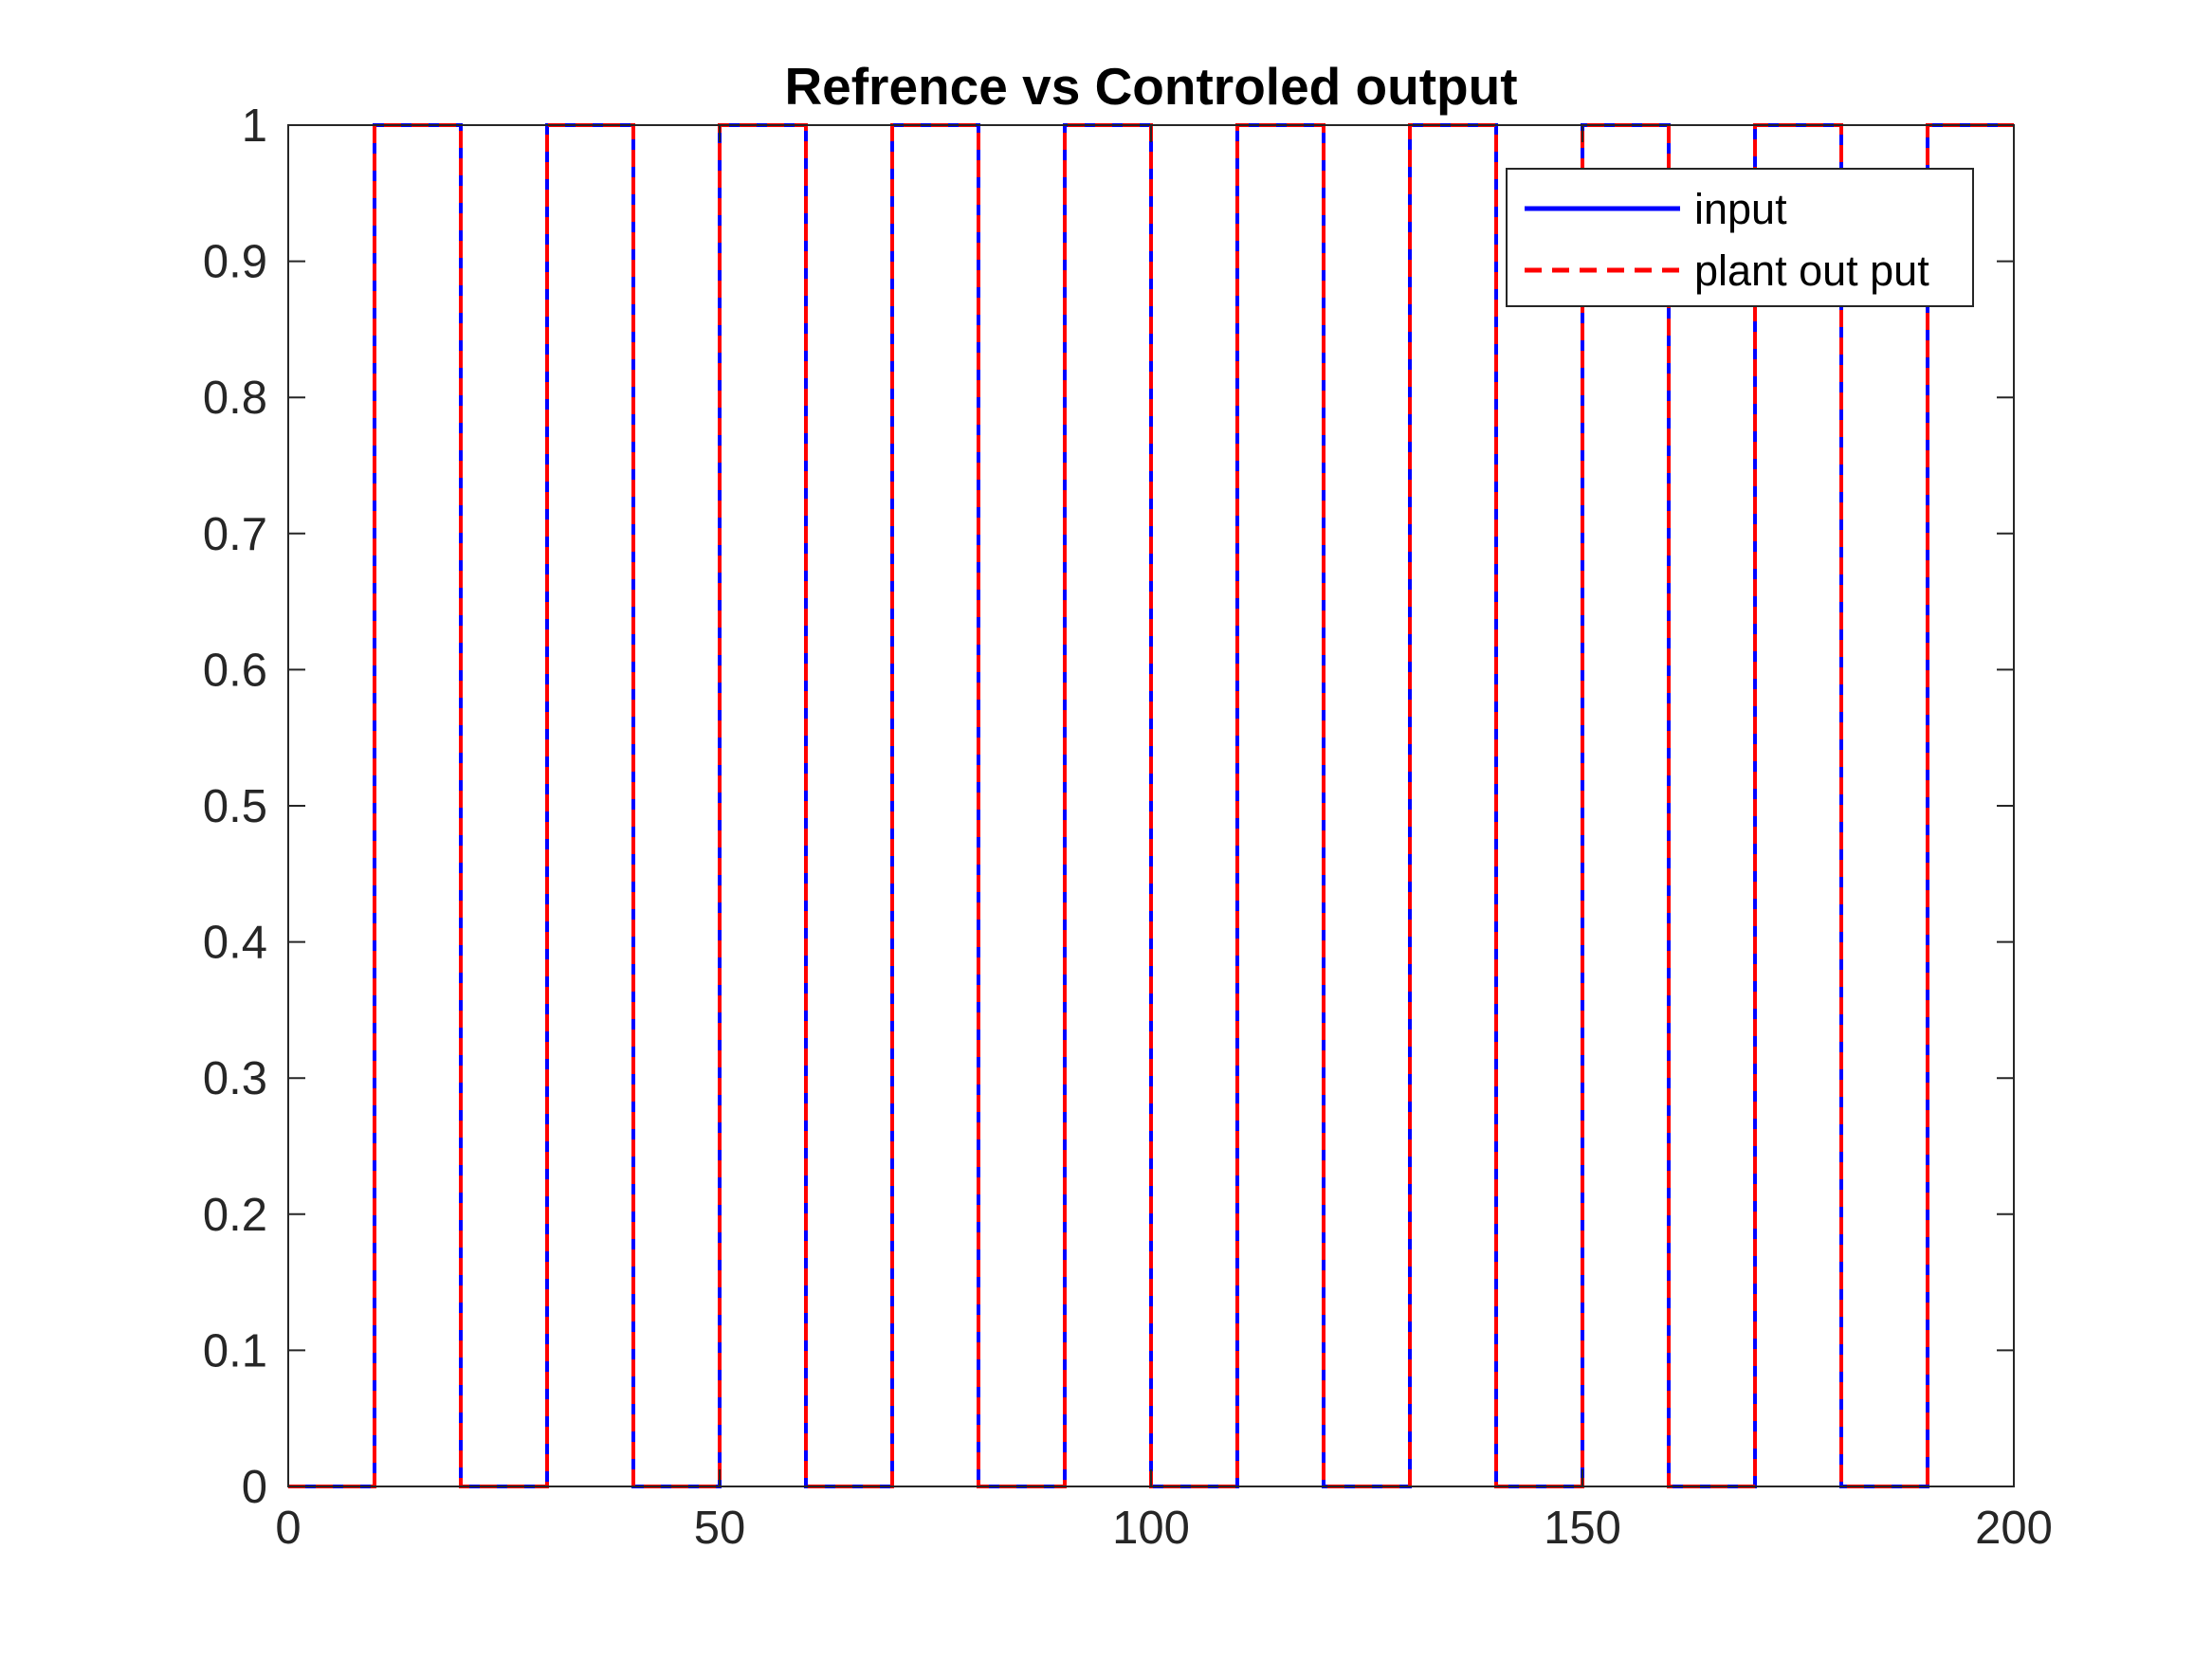 The image size is (2212, 1659). What do you see at coordinates (235, 806) in the screenshot?
I see `y-tick-label: 0.5` at bounding box center [235, 806].